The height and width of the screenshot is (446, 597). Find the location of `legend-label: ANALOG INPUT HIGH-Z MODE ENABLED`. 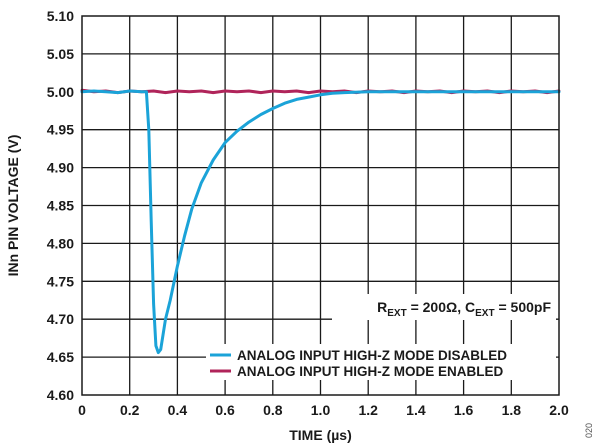

legend-label: ANALOG INPUT HIGH-Z MODE ENABLED is located at coordinates (370, 371).